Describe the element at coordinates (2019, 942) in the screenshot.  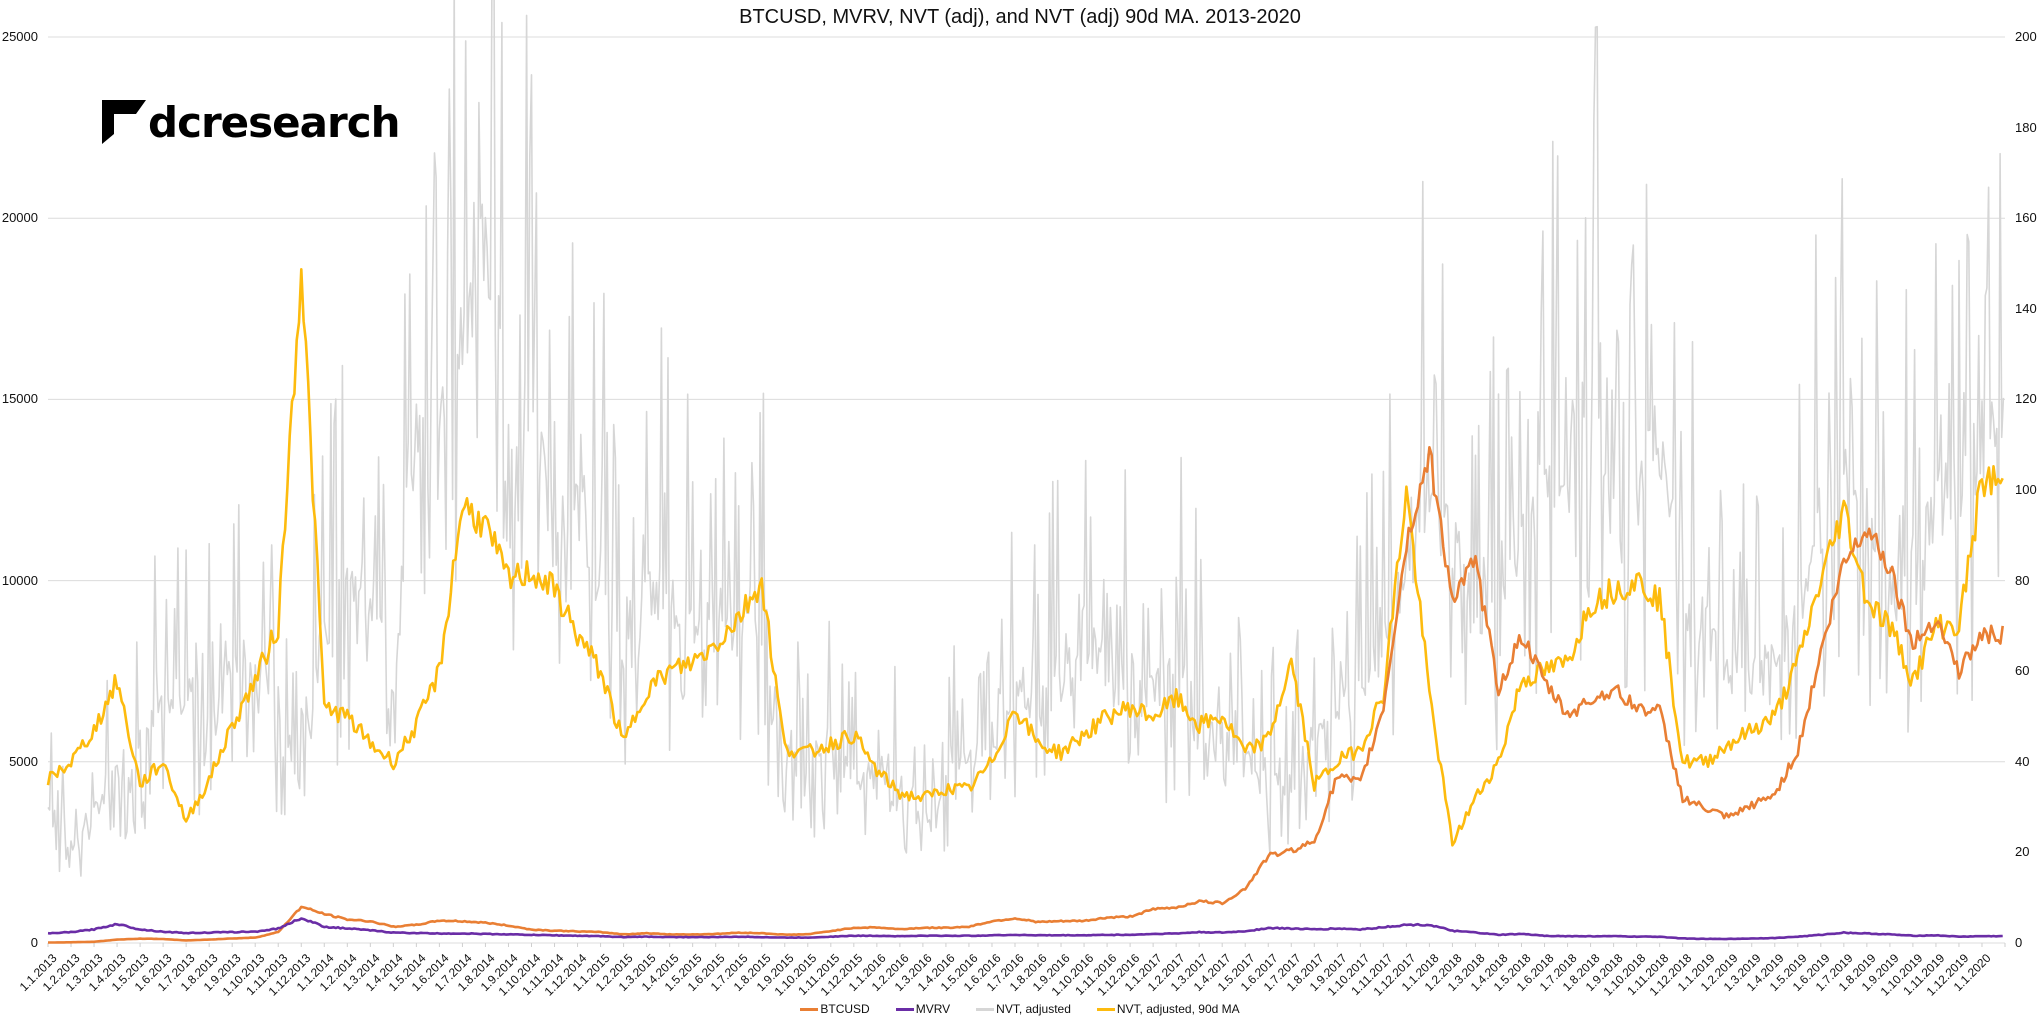
I see `y-right-tick-label: 0` at that location.